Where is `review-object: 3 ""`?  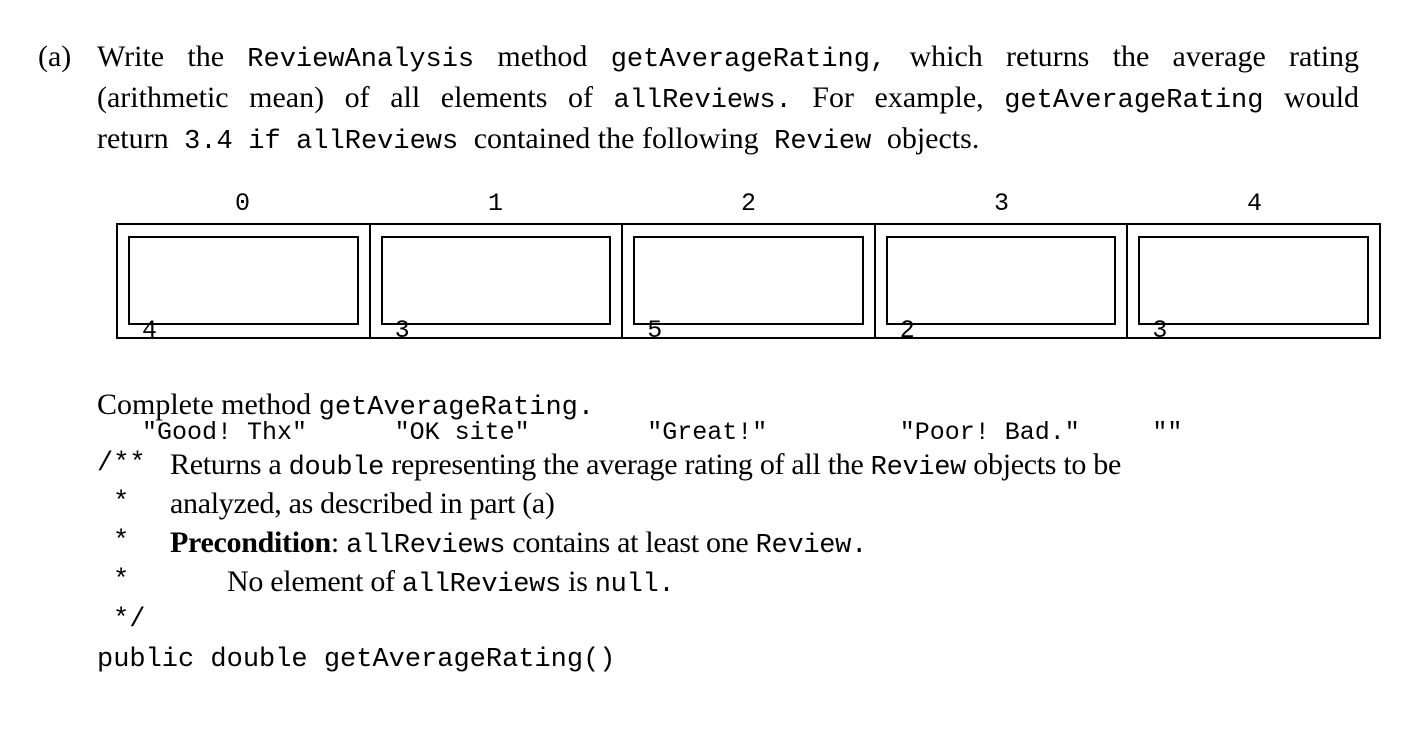
review-object: 3 "" is located at coordinates (1253, 341).